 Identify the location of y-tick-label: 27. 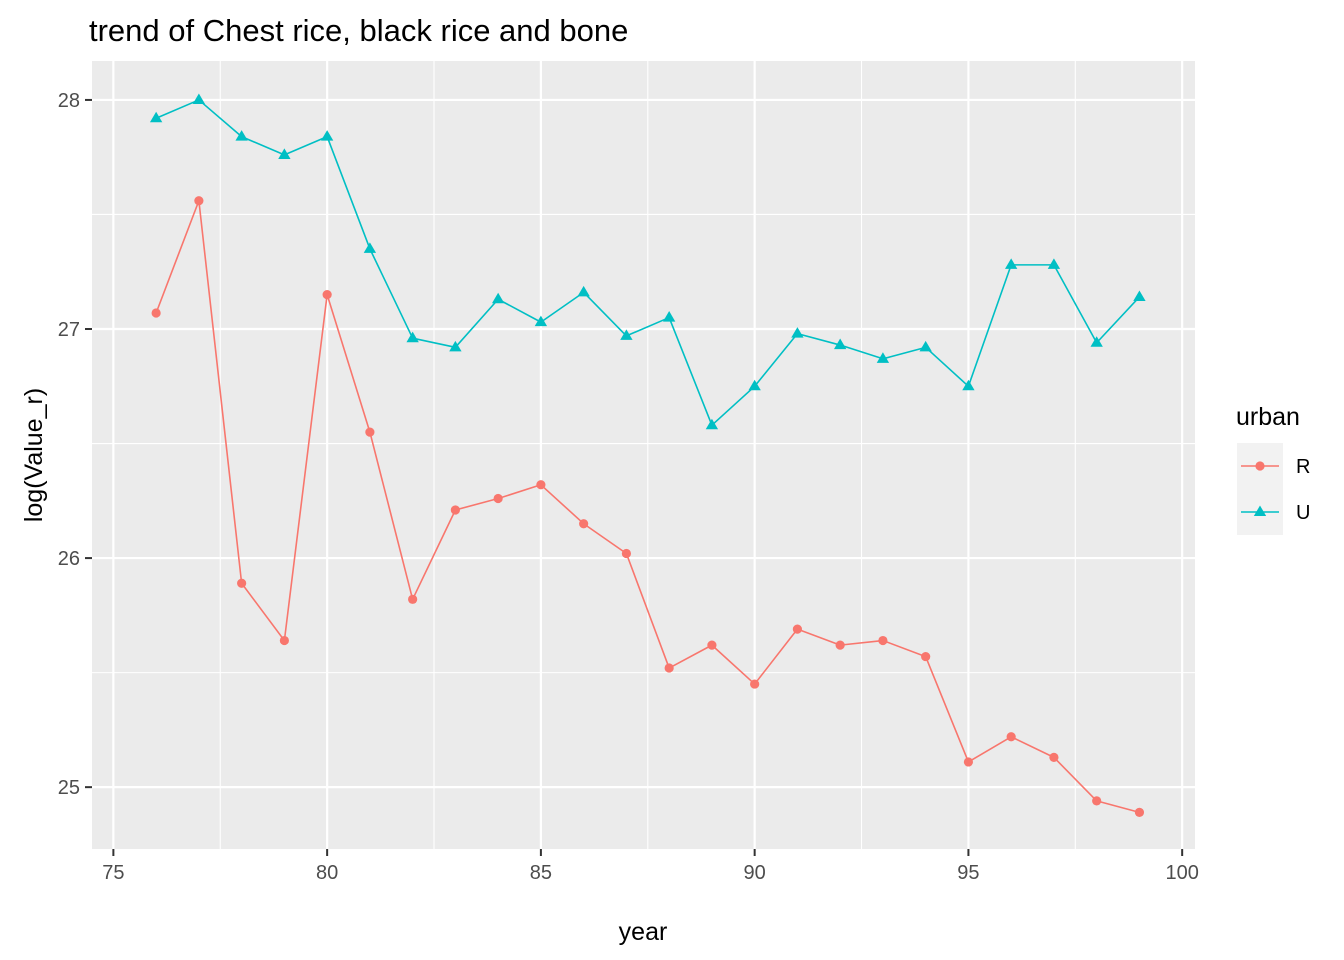
(69, 330).